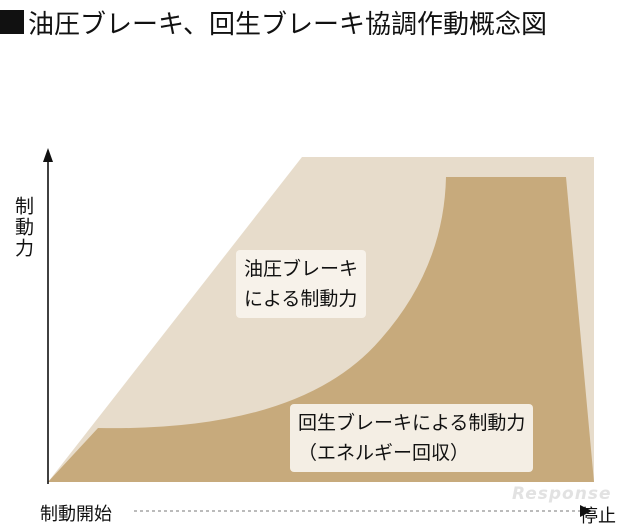  What do you see at coordinates (586, 511) in the screenshot?
I see `x-axis-arrow` at bounding box center [586, 511].